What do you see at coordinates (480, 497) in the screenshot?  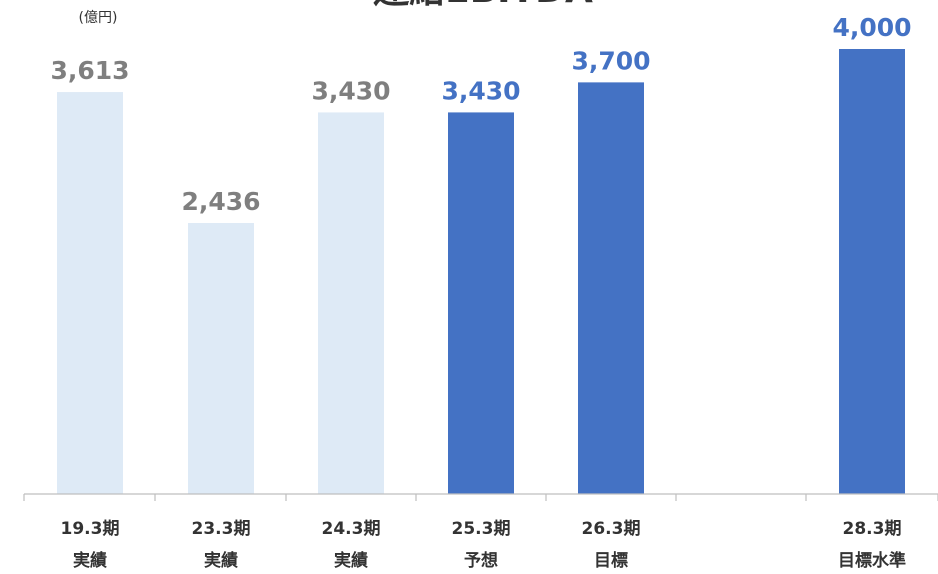 I see `x-axis-ticks` at bounding box center [480, 497].